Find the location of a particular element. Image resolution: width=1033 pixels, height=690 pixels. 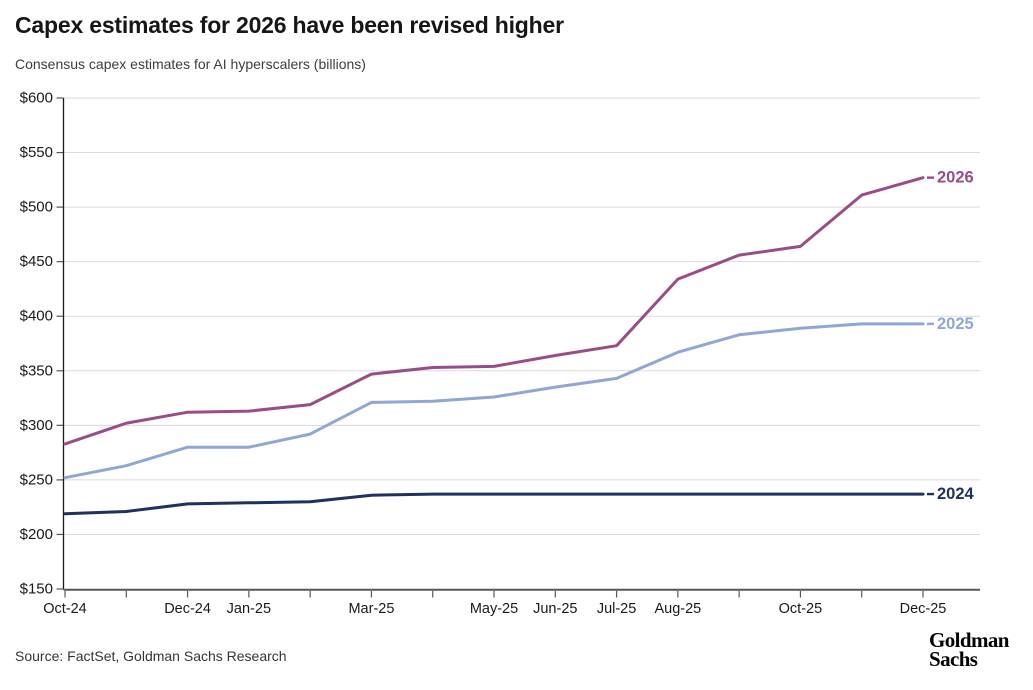

y-tick-label: $250 is located at coordinates (36, 479).